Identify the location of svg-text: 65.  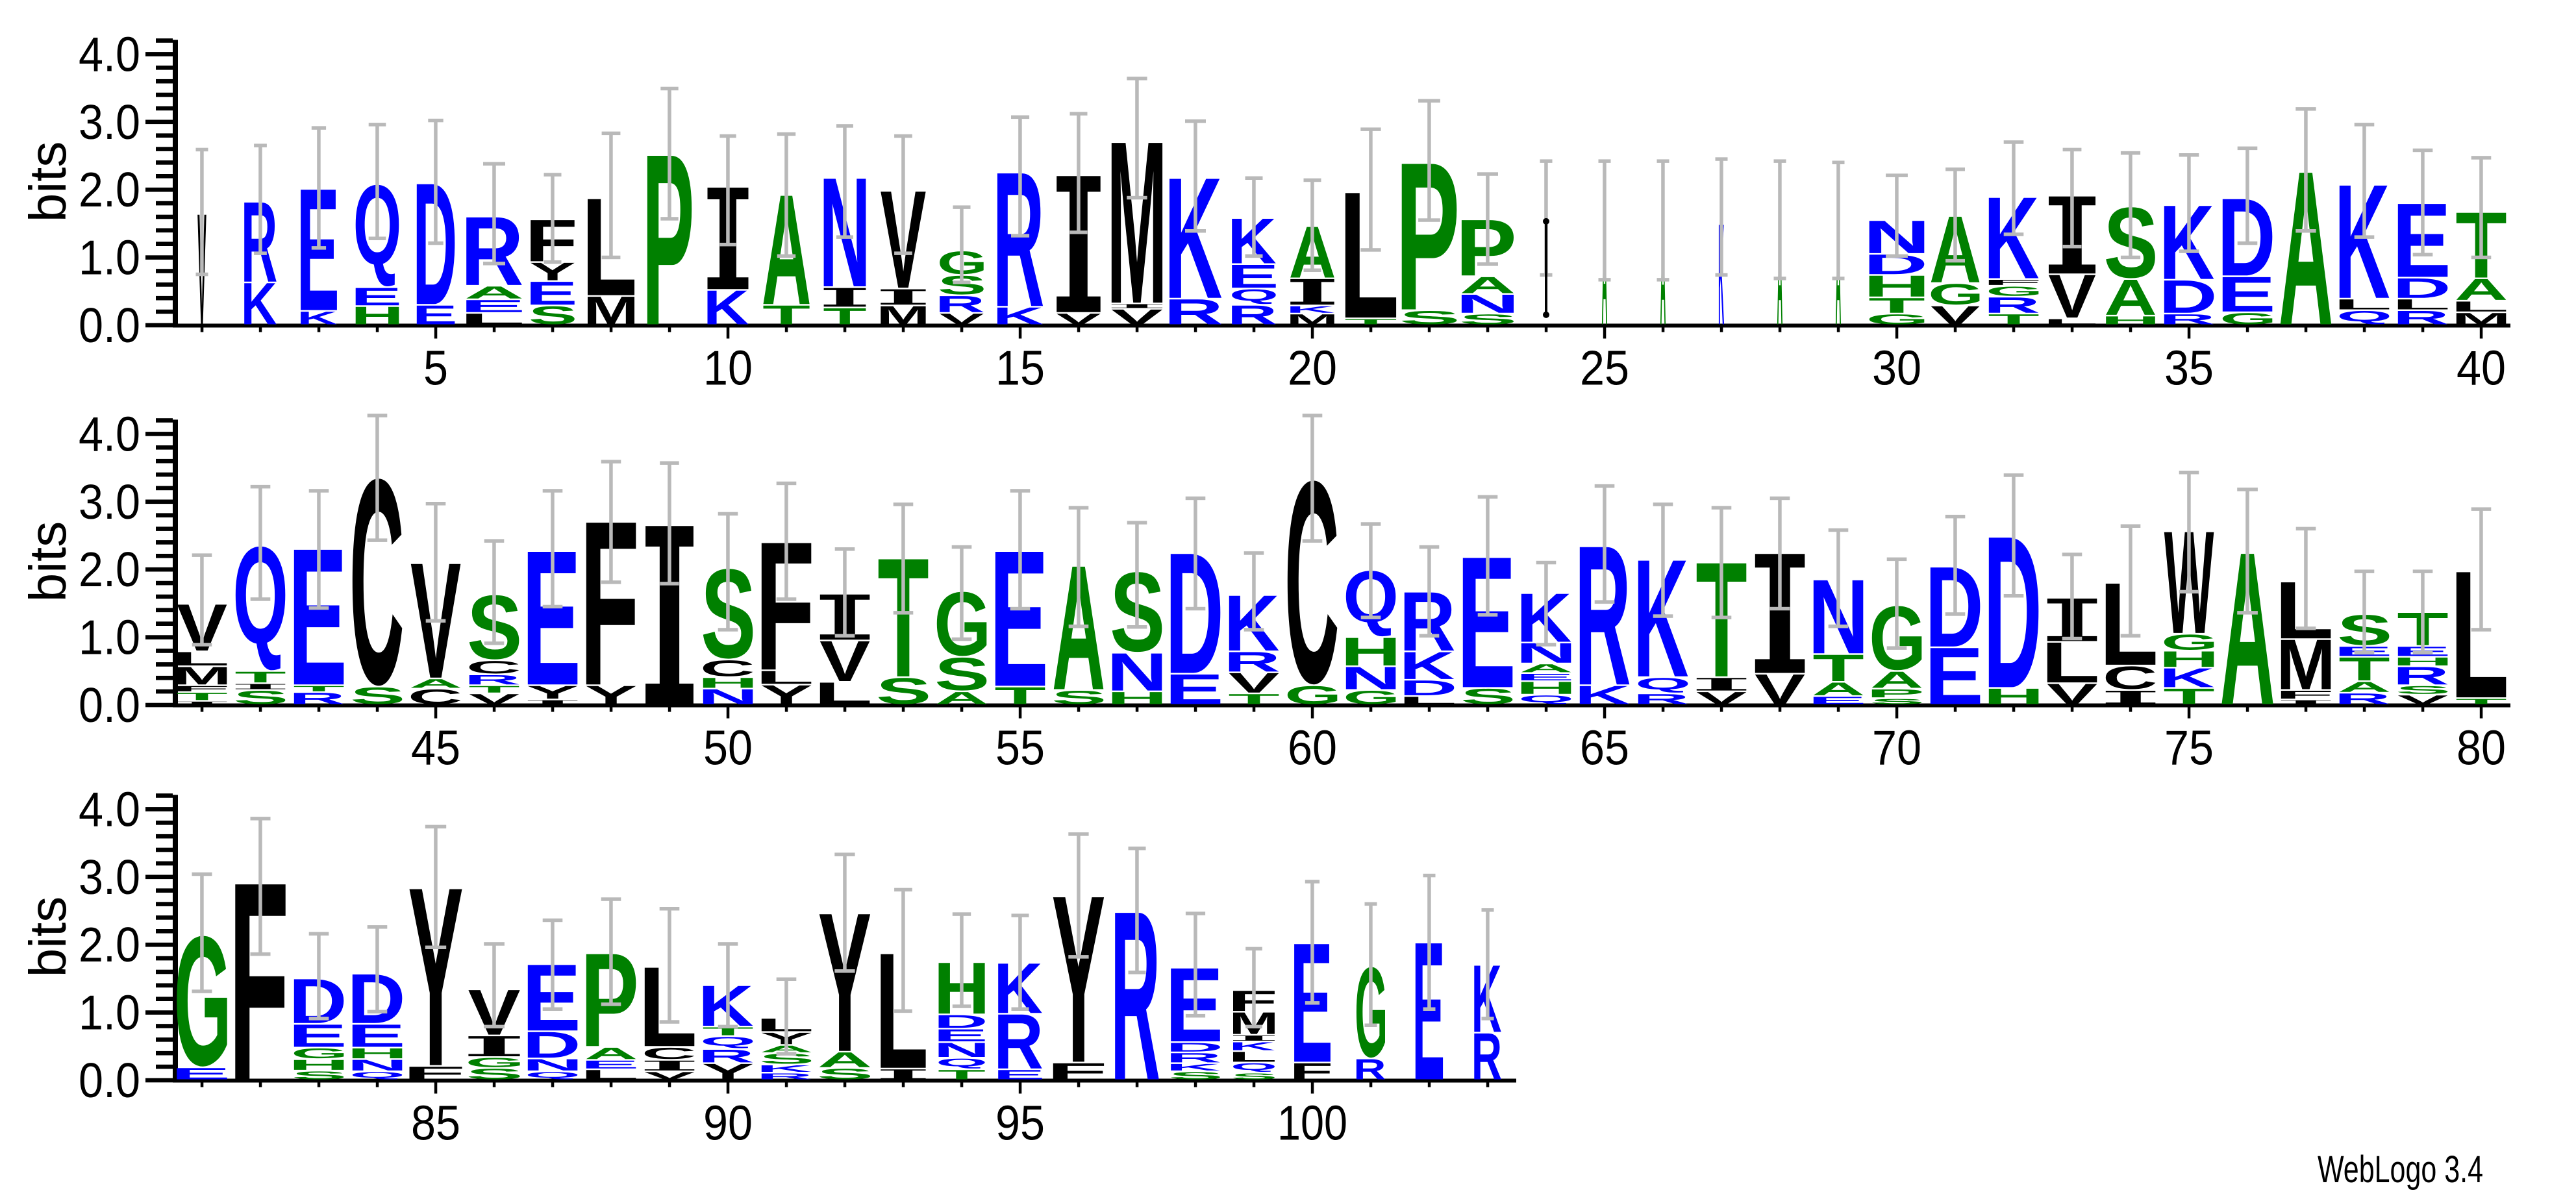
(1604, 748).